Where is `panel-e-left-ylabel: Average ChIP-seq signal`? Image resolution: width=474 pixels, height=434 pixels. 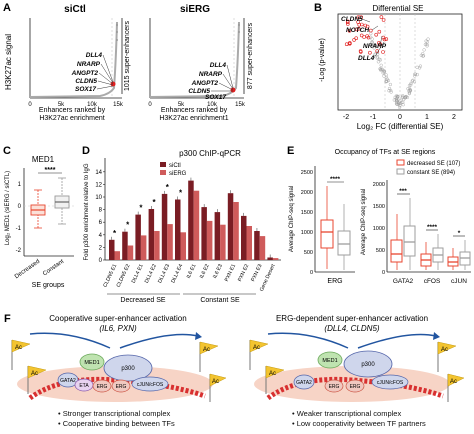
panel-e-left-ylabel: Average ChIP-seq signal is located at coordinates (292, 219).